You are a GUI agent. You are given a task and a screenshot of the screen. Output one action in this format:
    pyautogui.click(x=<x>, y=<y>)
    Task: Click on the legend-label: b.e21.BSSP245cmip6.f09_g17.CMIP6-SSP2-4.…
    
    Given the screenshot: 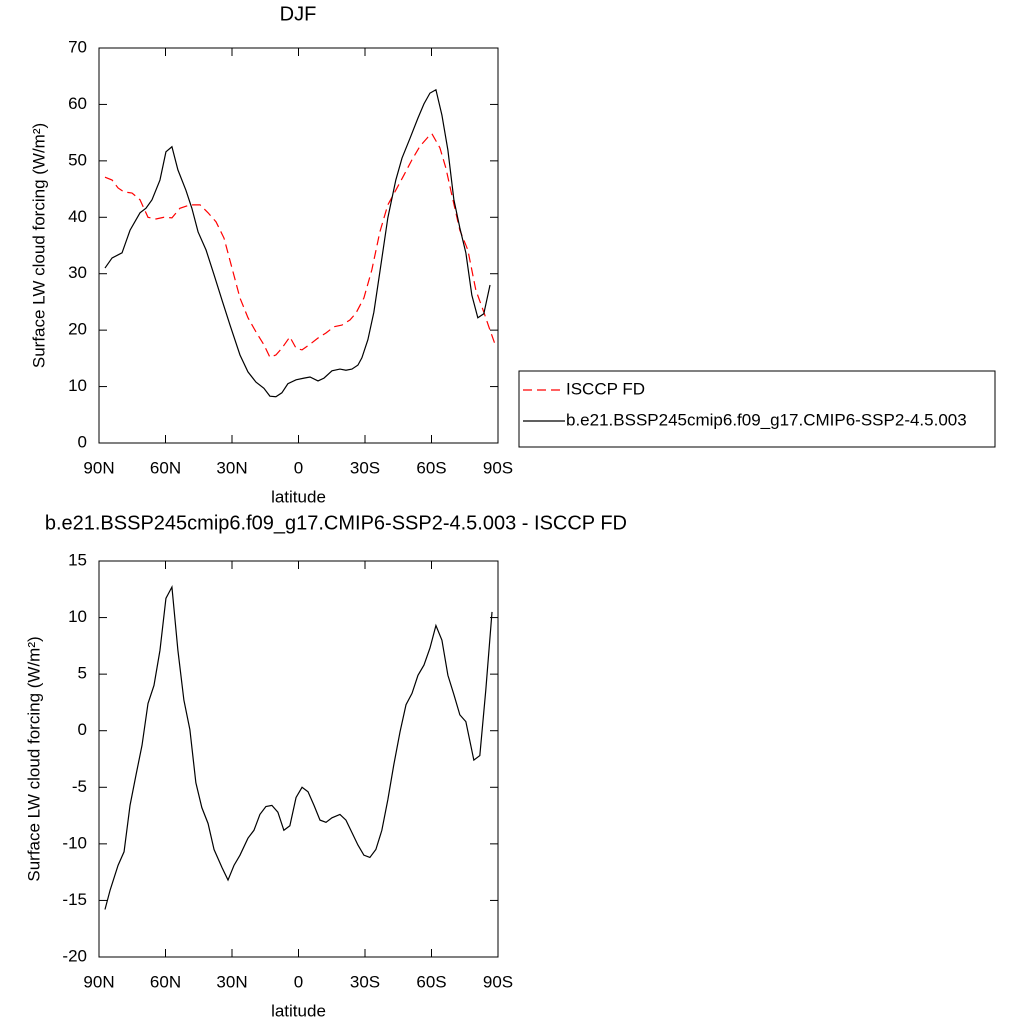 What is the action you would take?
    pyautogui.click(x=766, y=419)
    